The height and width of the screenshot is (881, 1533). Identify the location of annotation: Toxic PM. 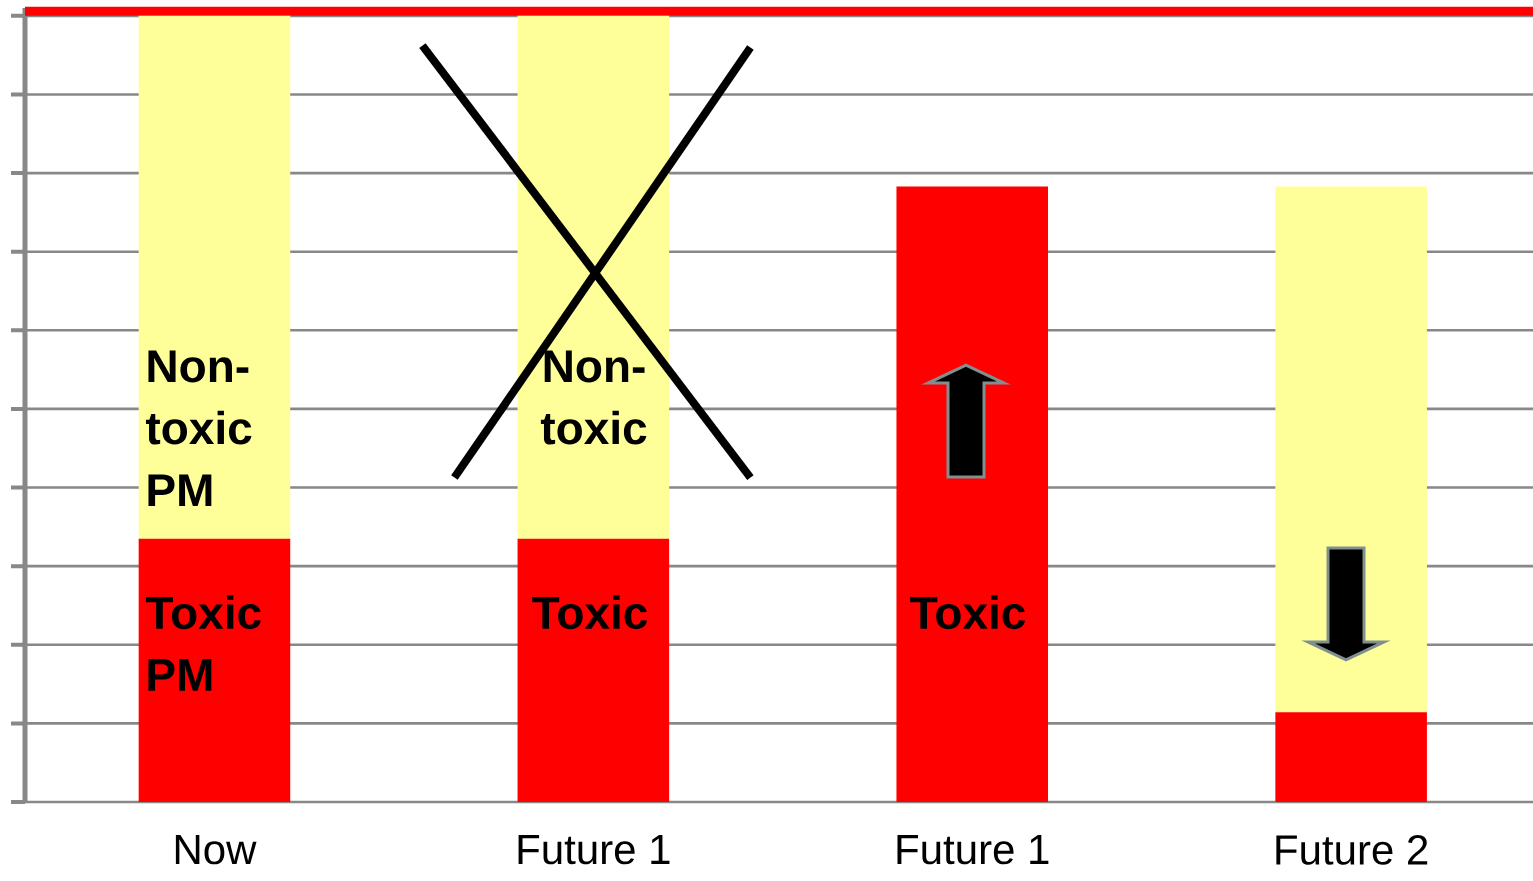
(203, 643).